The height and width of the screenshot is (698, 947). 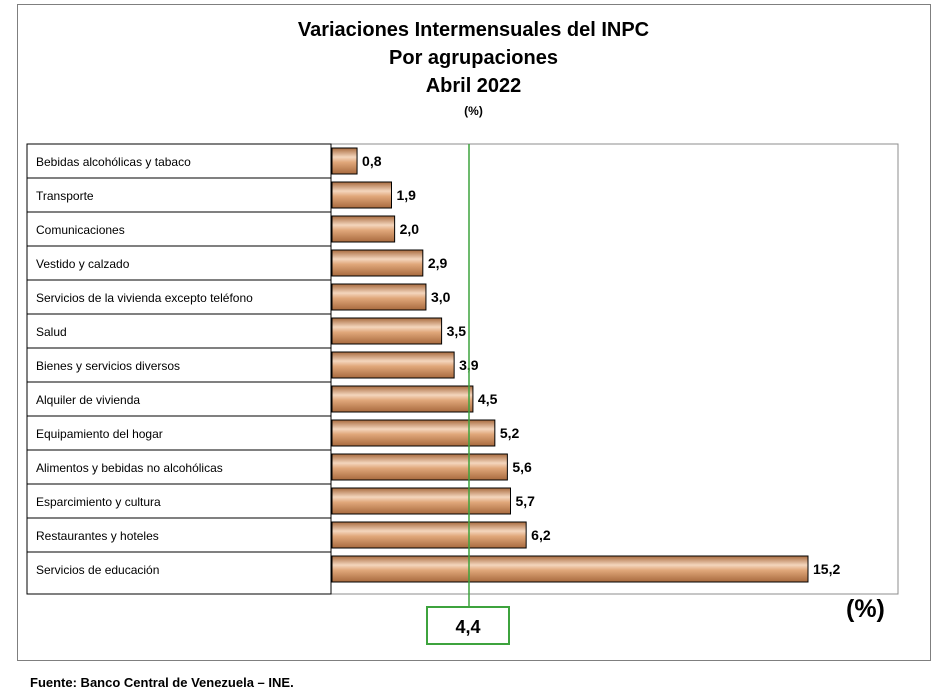 I want to click on reference-label-box, so click(x=468, y=625).